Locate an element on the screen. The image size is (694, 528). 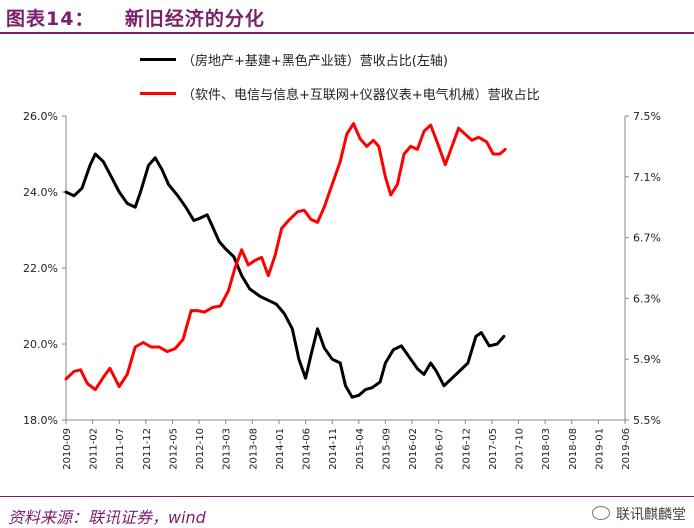
legend-item-old-economy: （房地产+基建+黑色产业链）营收占比(左轴) is located at coordinates (410, 61).